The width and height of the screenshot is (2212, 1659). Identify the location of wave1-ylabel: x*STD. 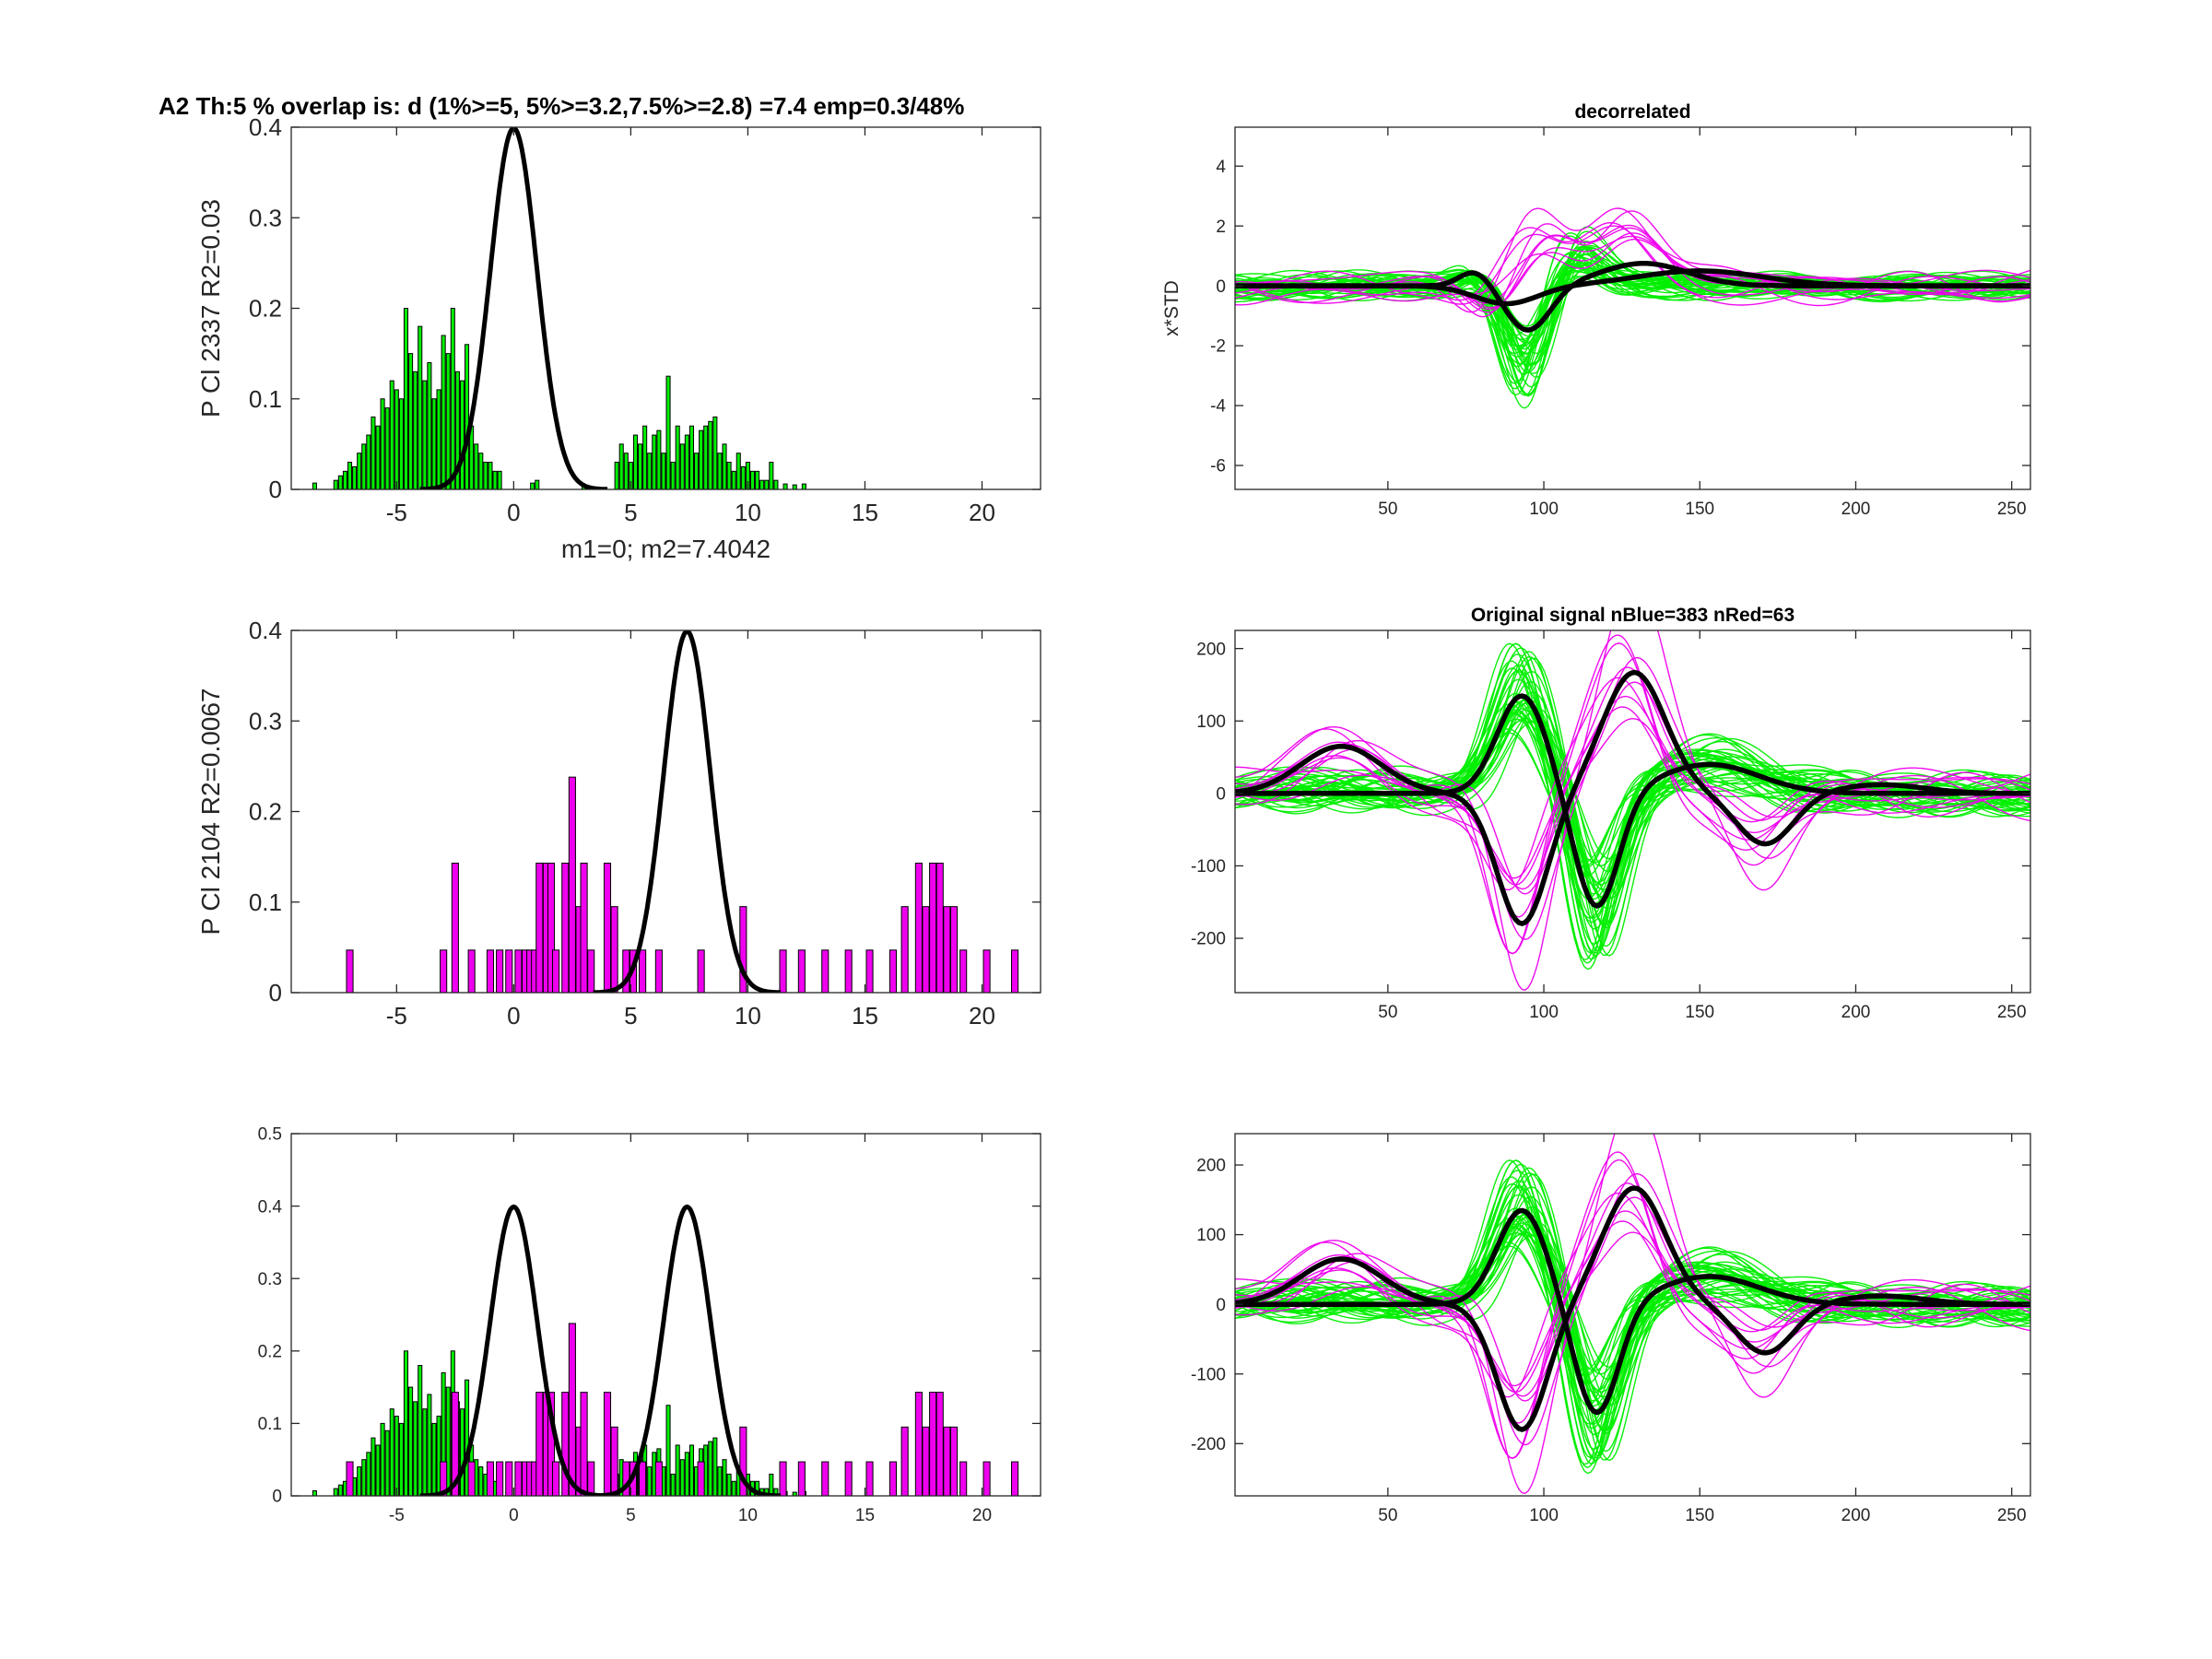
(1171, 308).